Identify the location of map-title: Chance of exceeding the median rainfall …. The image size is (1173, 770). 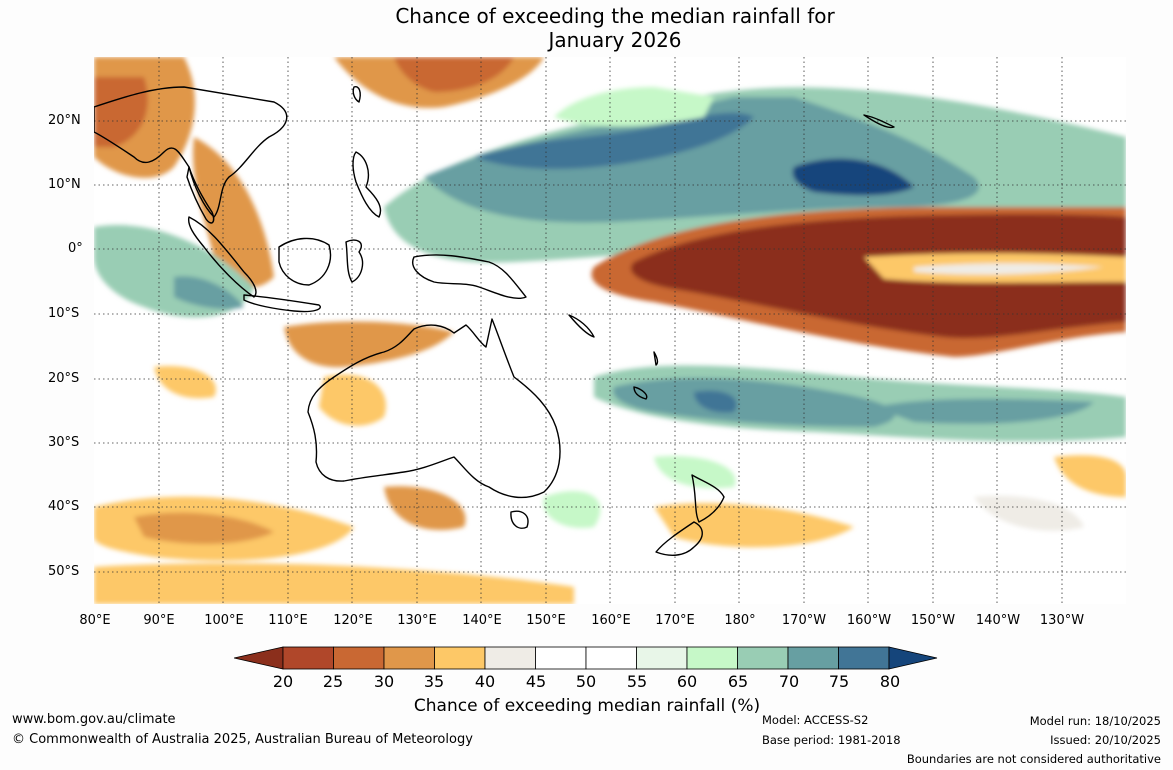
(586, 28).